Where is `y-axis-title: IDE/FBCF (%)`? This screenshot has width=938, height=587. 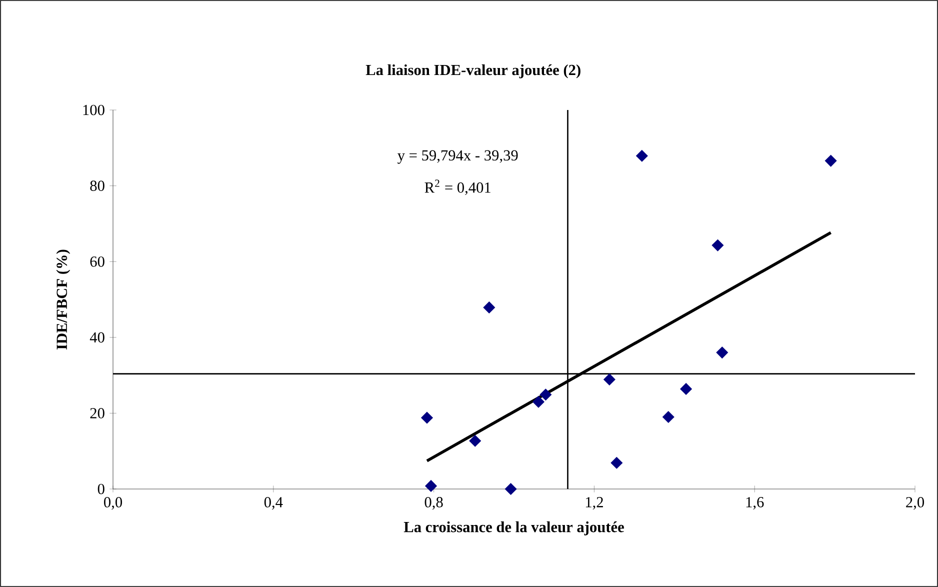 y-axis-title: IDE/FBCF (%) is located at coordinates (63, 300).